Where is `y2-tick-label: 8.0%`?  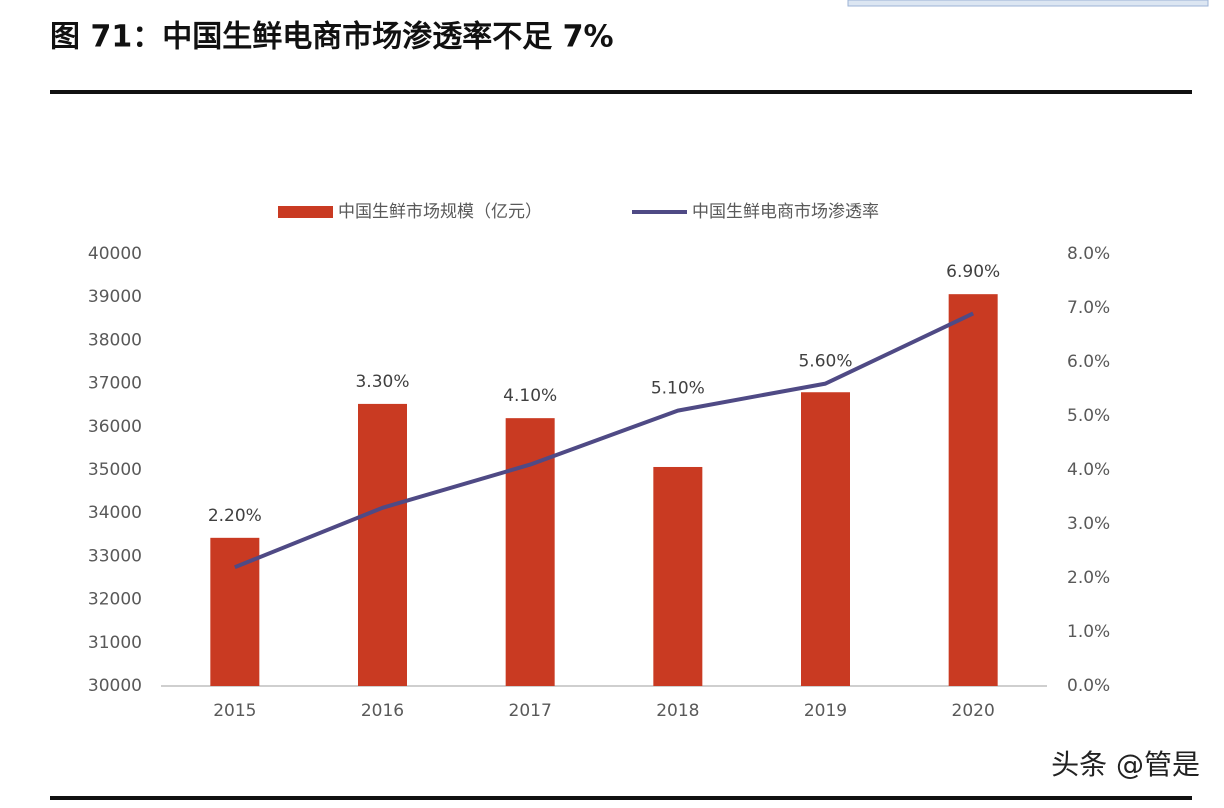
y2-tick-label: 8.0% is located at coordinates (1088, 254).